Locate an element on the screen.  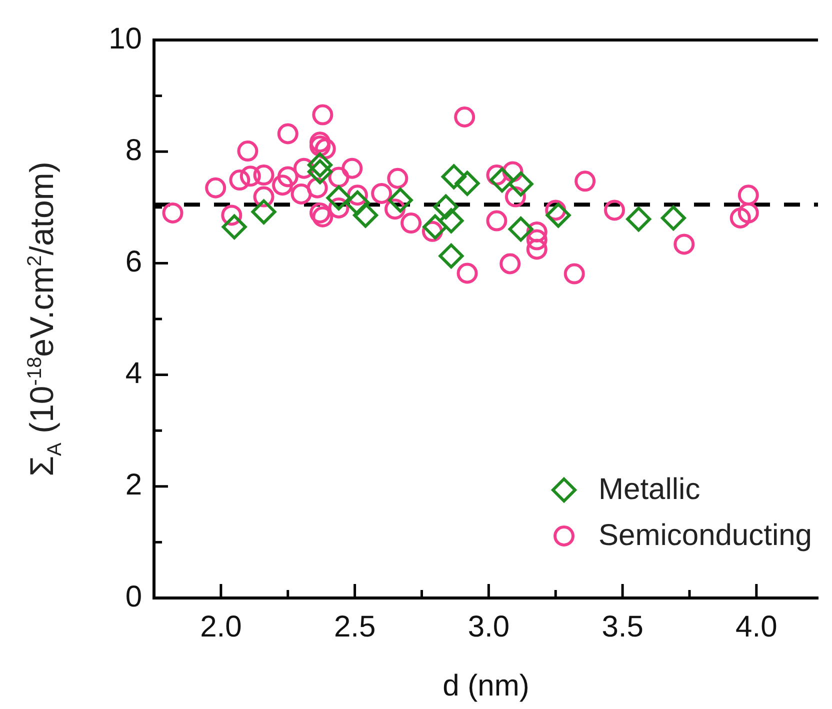
legend-label: Semiconducting is located at coordinates (705, 536).